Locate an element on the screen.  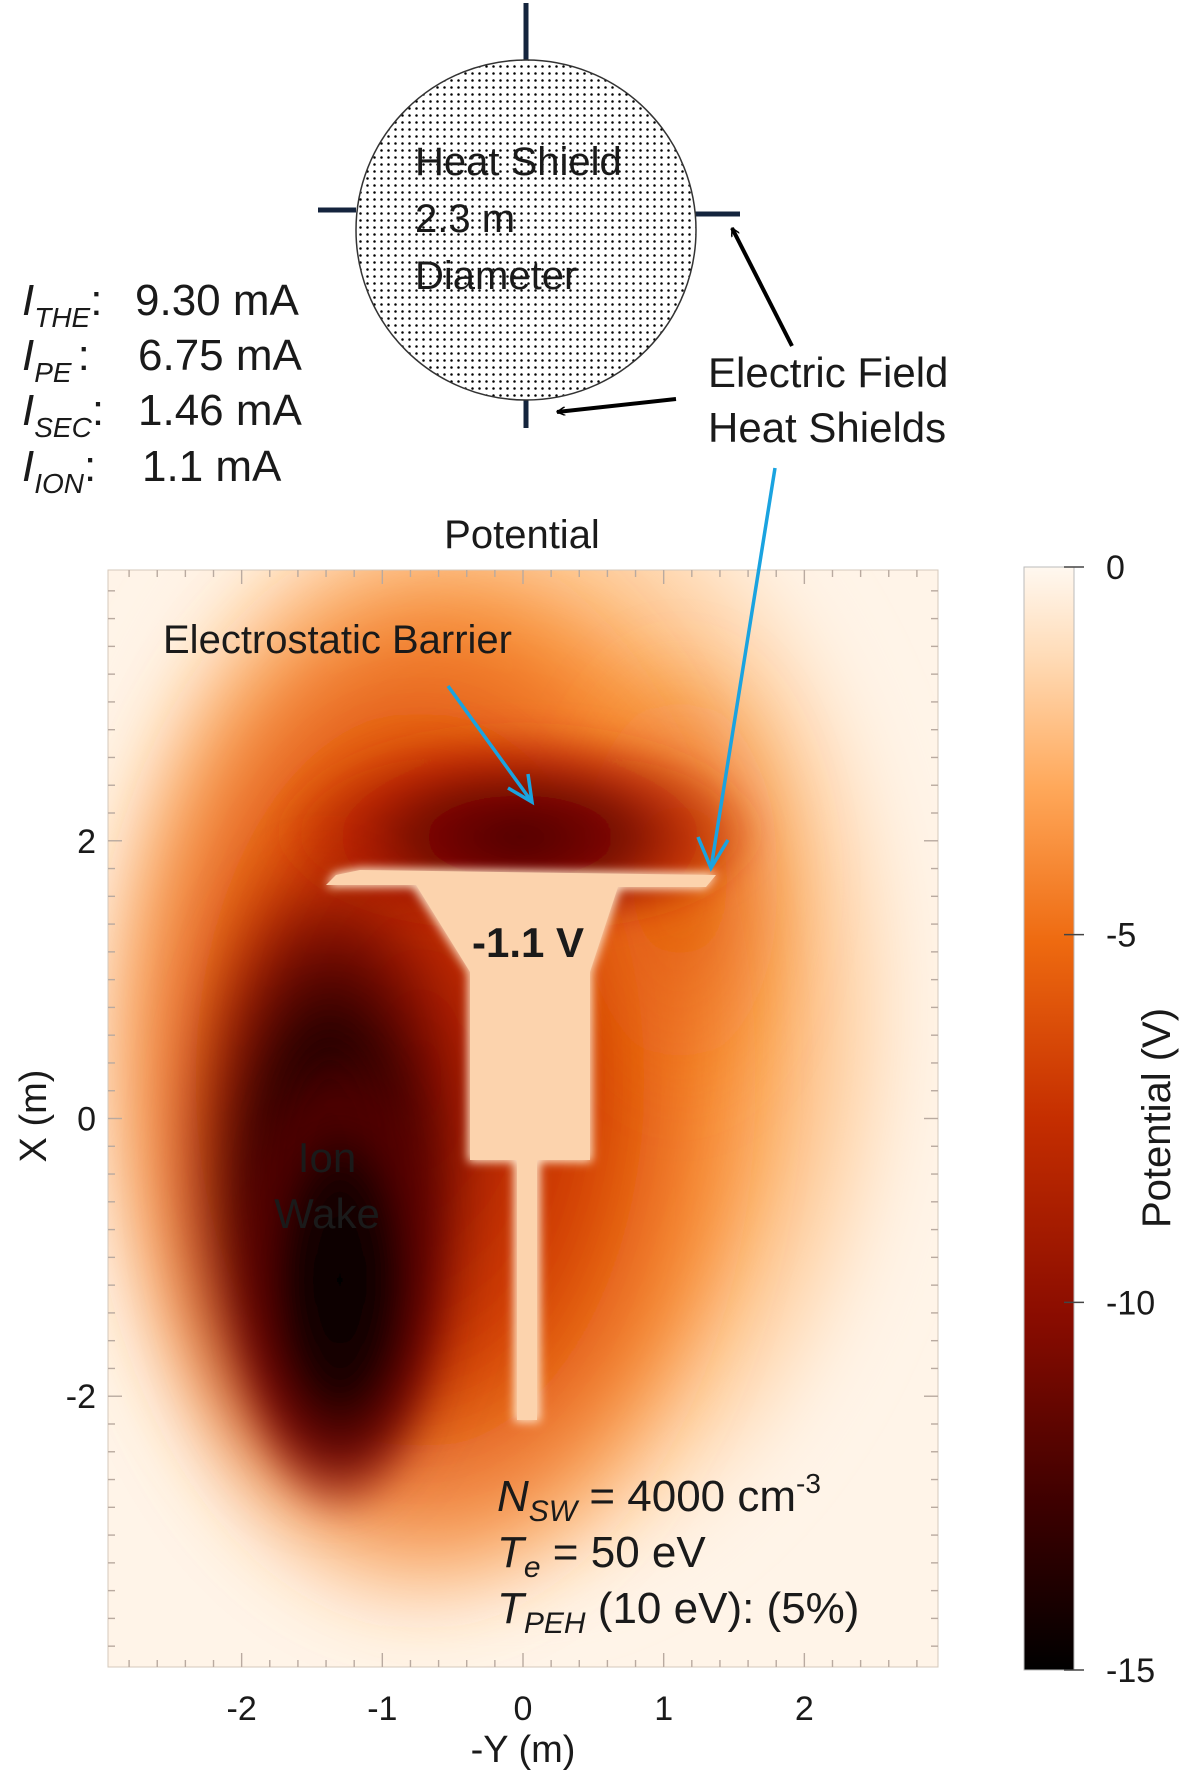
x-axis-label: -Y (m) is located at coordinates (523, 1750).